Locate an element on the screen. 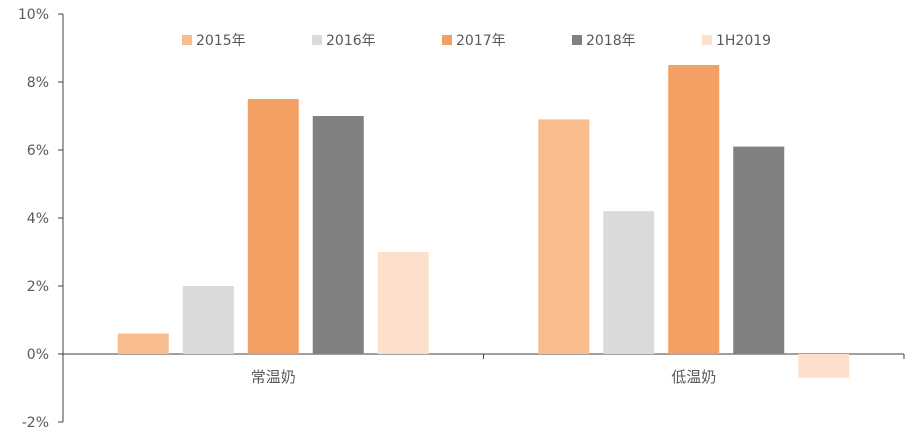 The width and height of the screenshot is (914, 433). bar-2016年-常温奶 is located at coordinates (208, 320).